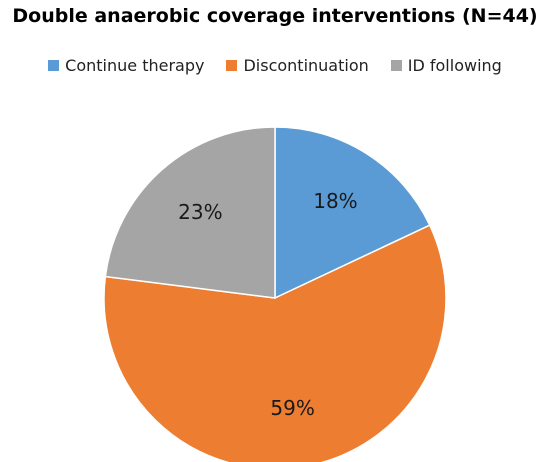 This screenshot has width=550, height=462. I want to click on data-label-id-following: 23%, so click(200, 212).